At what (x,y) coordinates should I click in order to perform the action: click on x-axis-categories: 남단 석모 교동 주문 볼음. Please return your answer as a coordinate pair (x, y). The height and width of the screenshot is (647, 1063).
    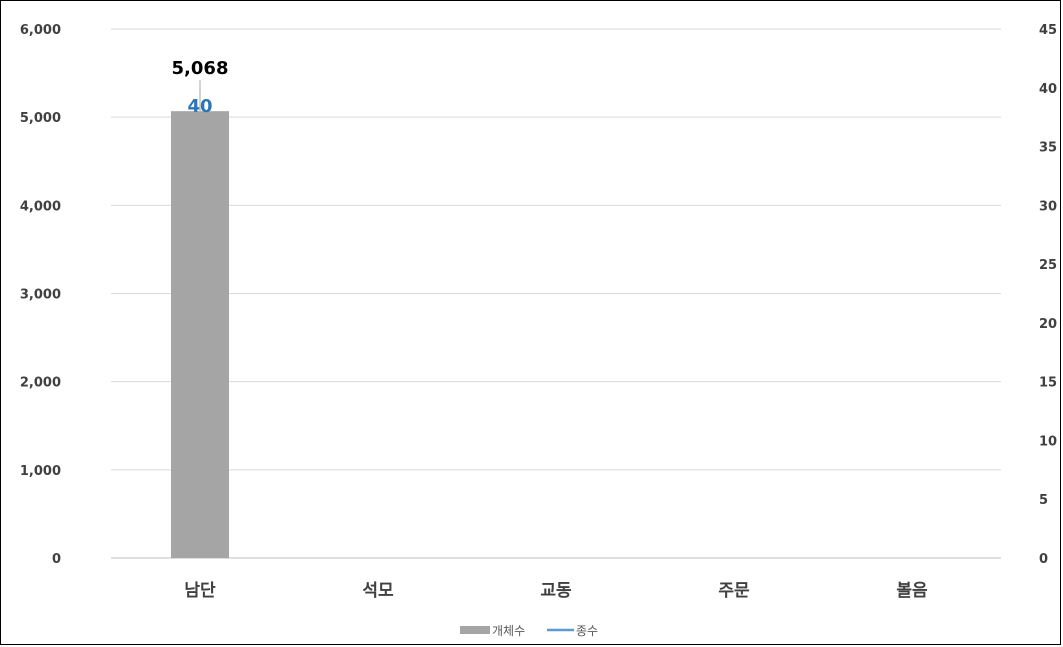
    Looking at the image, I should click on (556, 591).